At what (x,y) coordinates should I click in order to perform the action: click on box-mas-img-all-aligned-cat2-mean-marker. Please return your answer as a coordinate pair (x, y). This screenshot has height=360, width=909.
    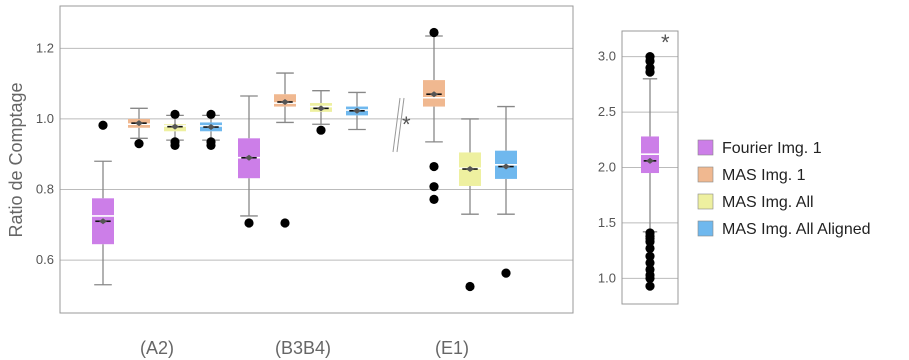
    Looking at the image, I should click on (506, 166).